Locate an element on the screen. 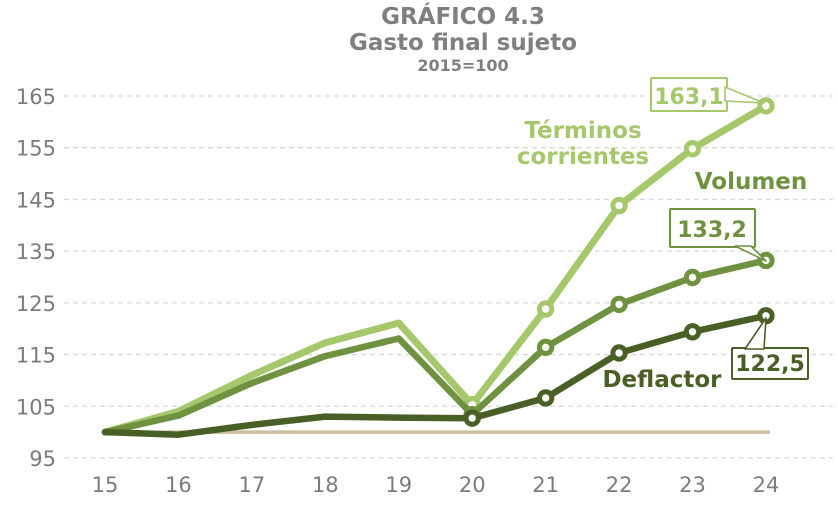 The width and height of the screenshot is (838, 525). y-tick-155: 155 is located at coordinates (36, 149).